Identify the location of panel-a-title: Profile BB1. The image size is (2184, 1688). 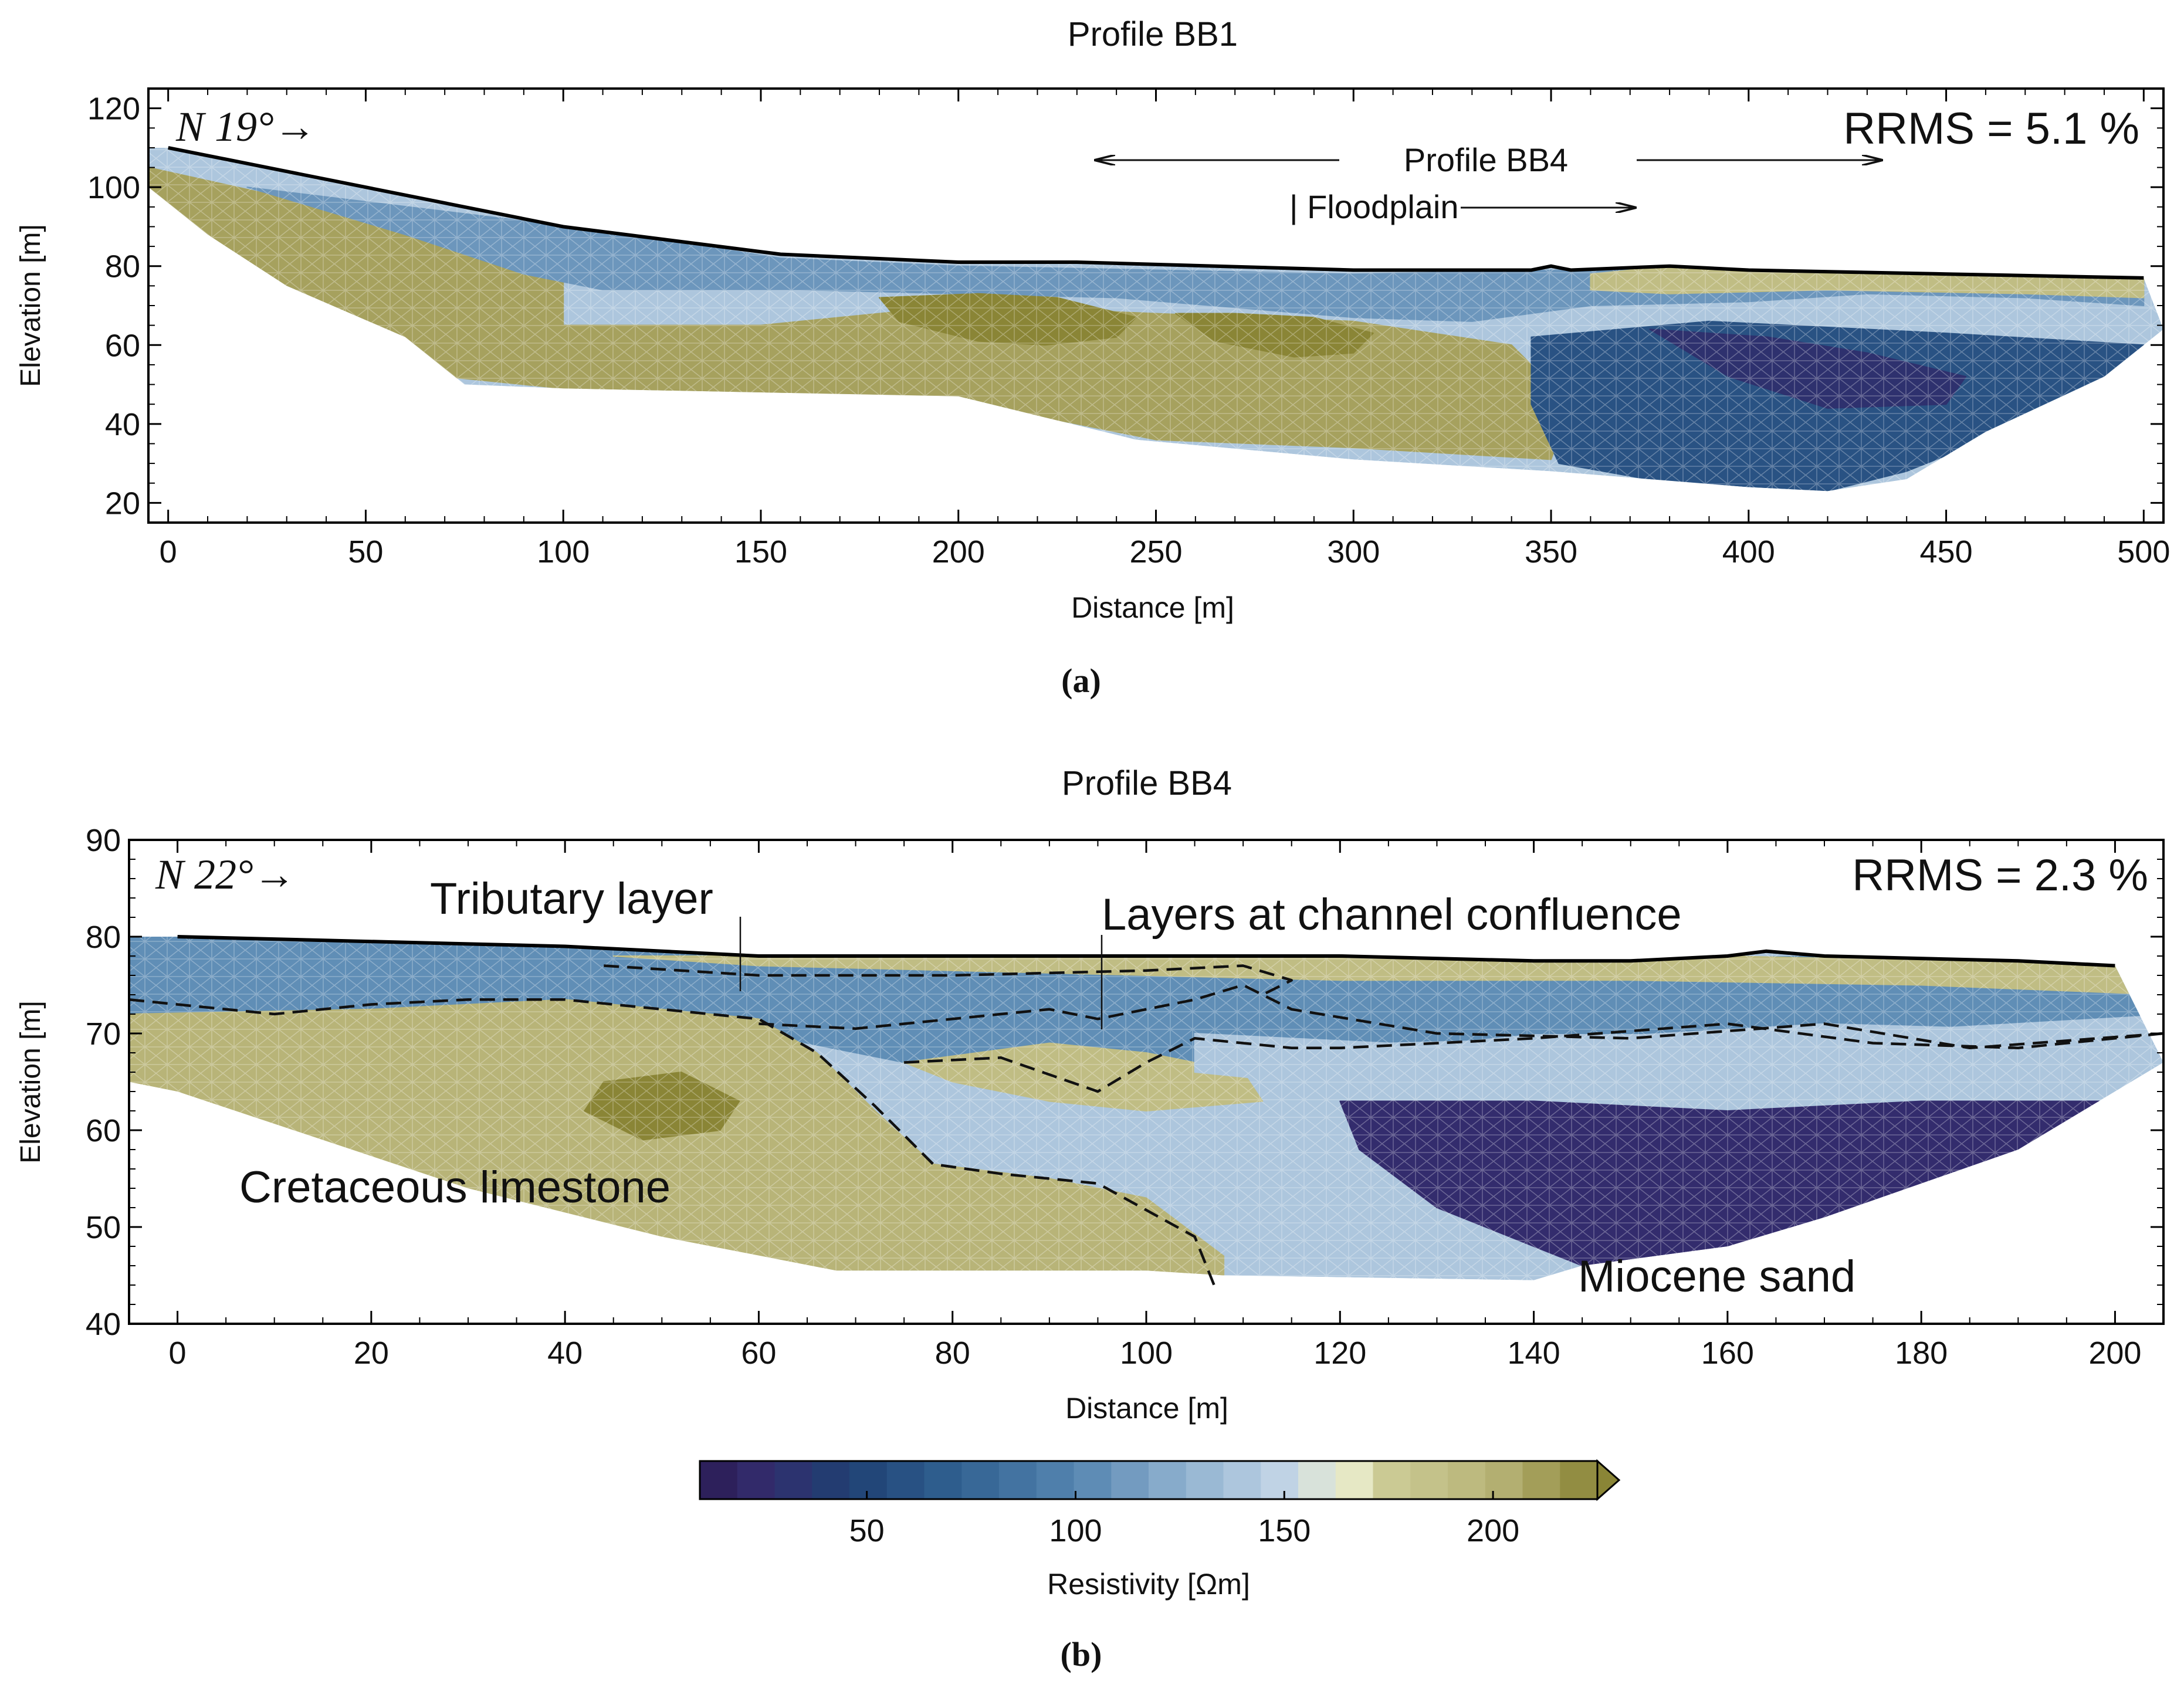
(1153, 34).